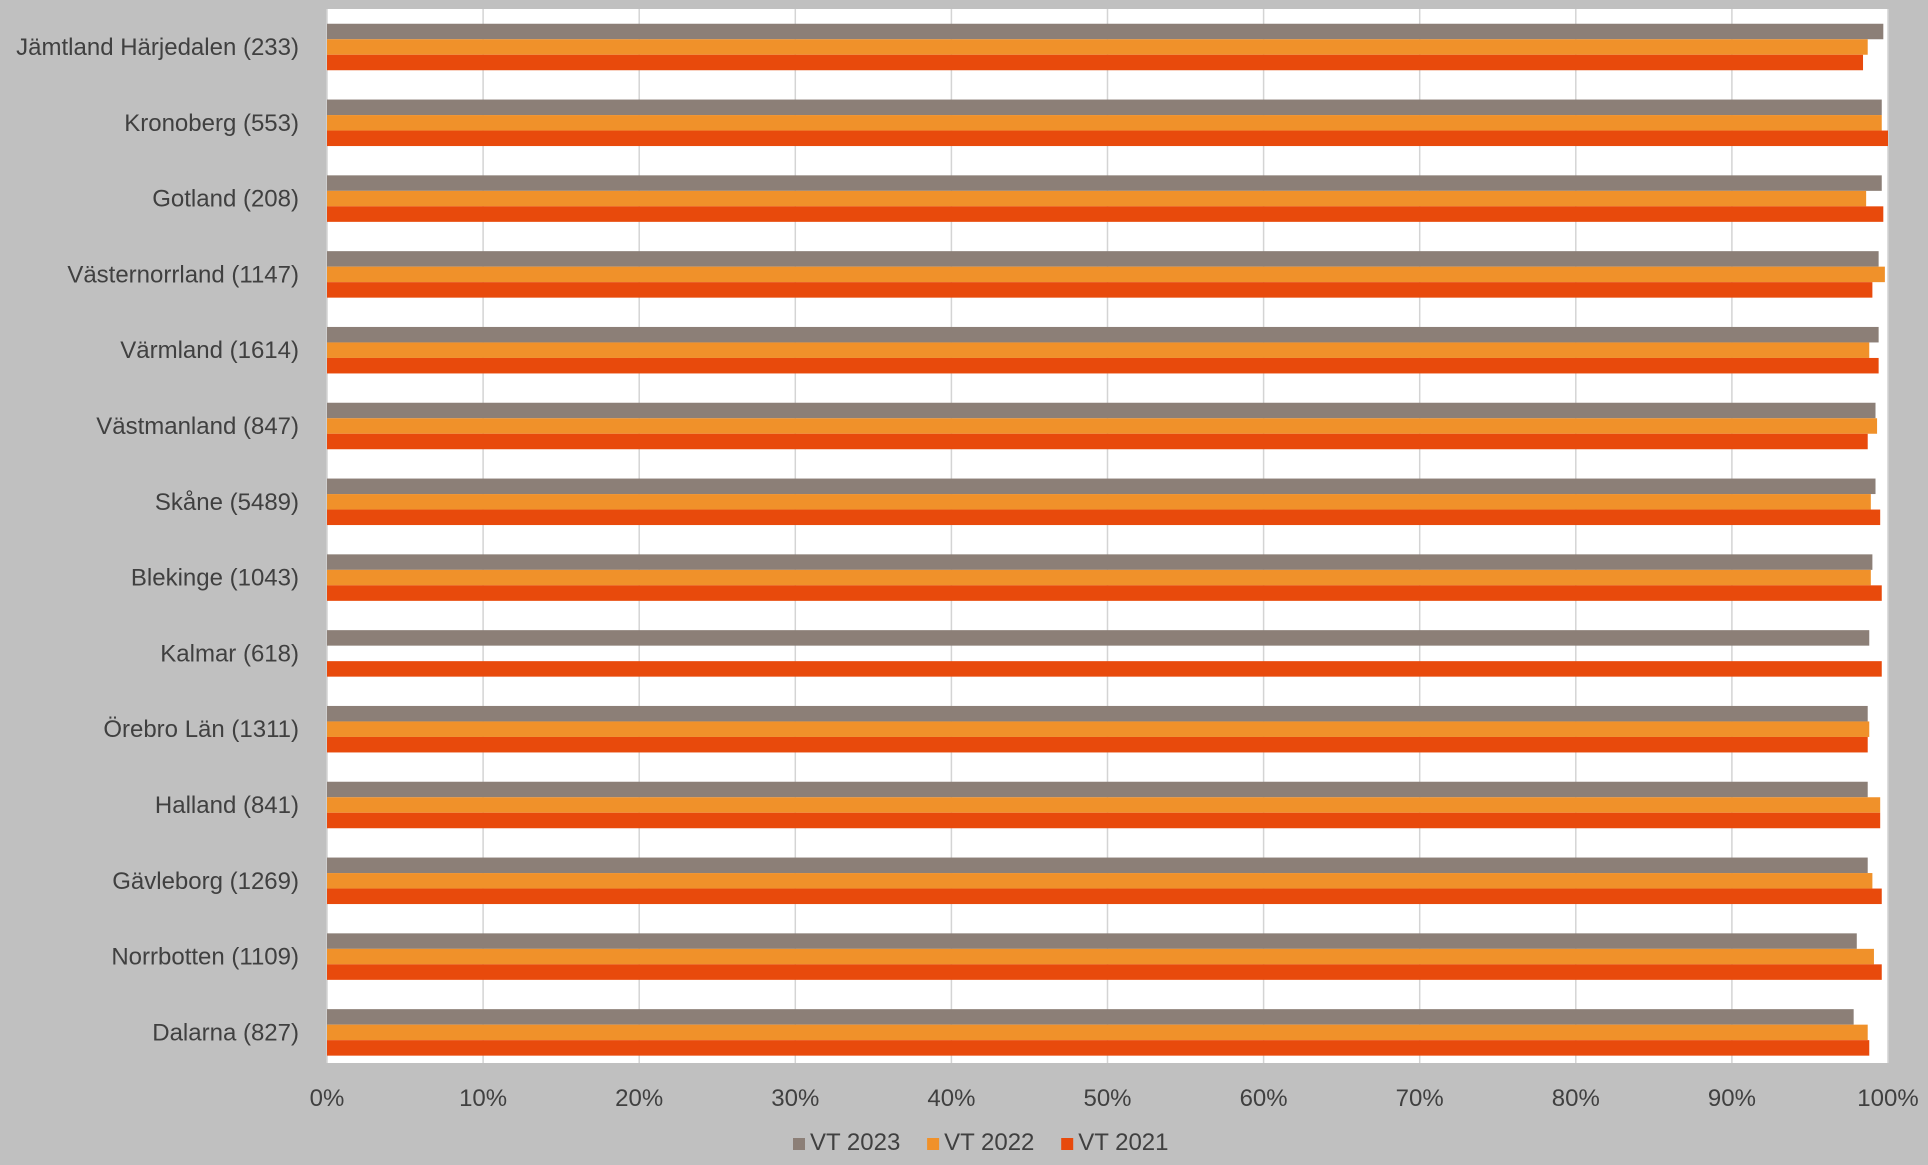  Describe the element at coordinates (157, 47) in the screenshot. I see `category-label: Jämtland Härjedalen (233)` at that location.